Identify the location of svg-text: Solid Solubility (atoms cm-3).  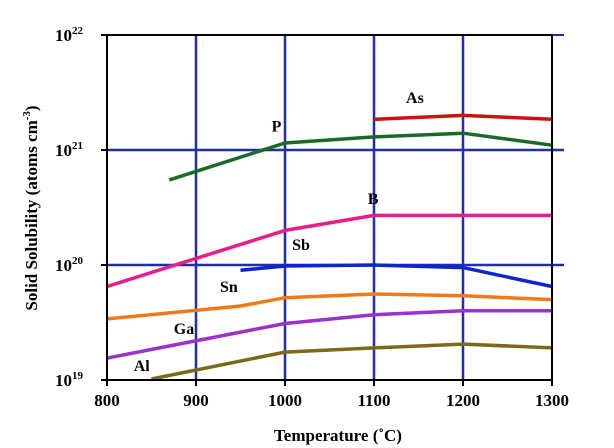
(31, 207).